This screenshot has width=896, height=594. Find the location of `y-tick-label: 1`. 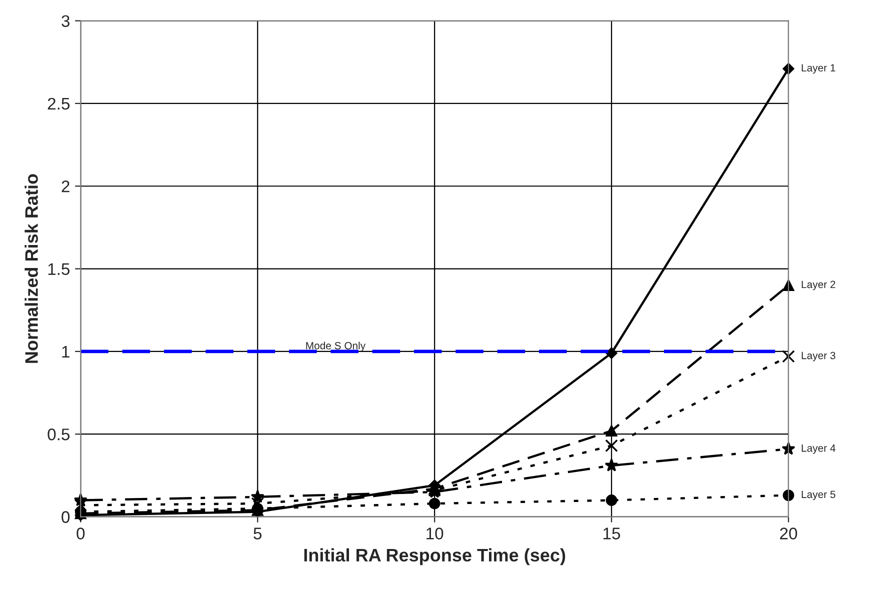

y-tick-label: 1 is located at coordinates (66, 352).